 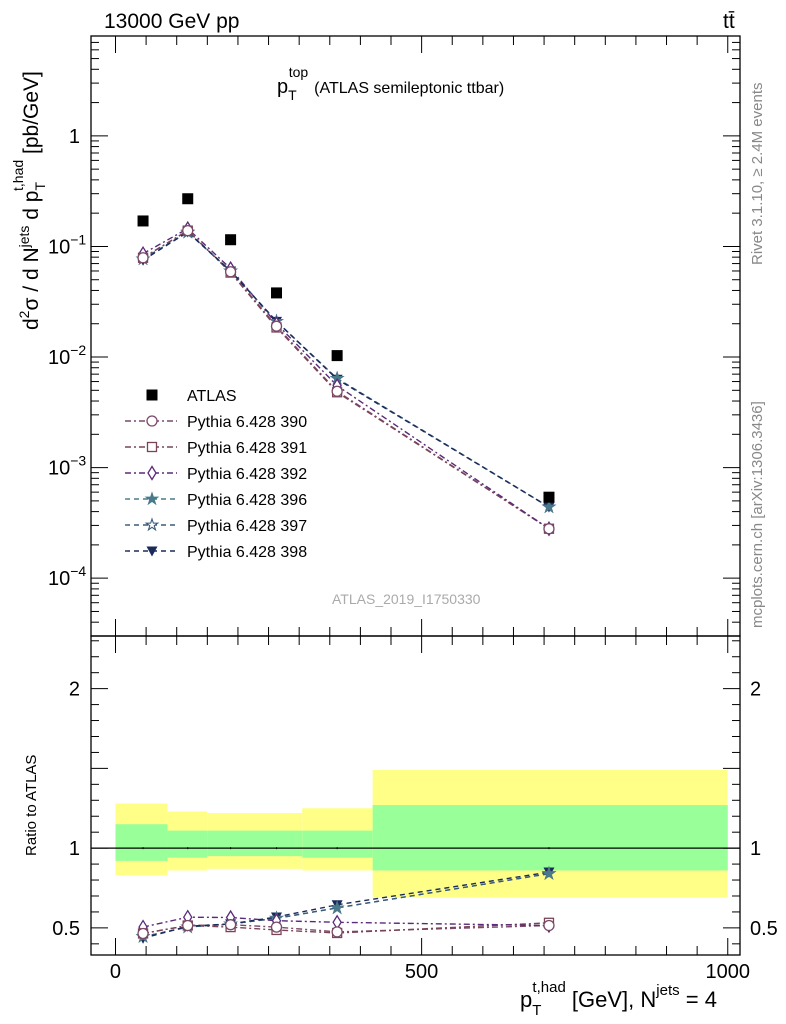 I want to click on main-y-axis-label: d2σ / d Njets d pTt,had [pb/GeV], so click(x=29, y=200).